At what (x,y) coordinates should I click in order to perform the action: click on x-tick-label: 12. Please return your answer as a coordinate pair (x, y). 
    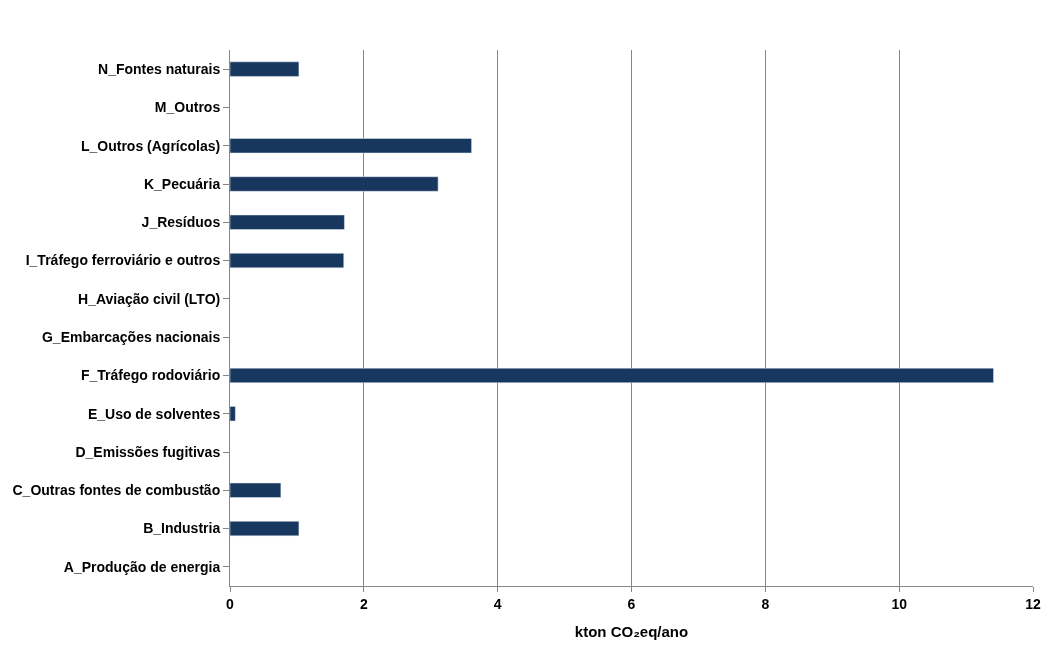
    Looking at the image, I should click on (1033, 603).